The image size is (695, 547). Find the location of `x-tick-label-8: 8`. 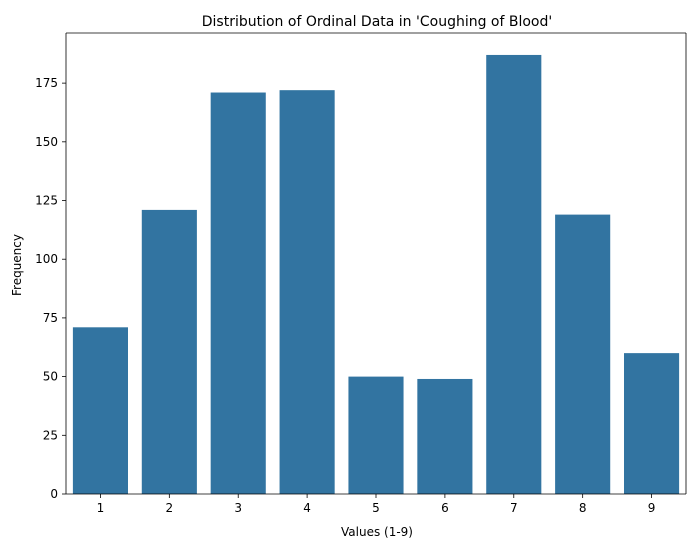

x-tick-label-8: 8 is located at coordinates (583, 508).